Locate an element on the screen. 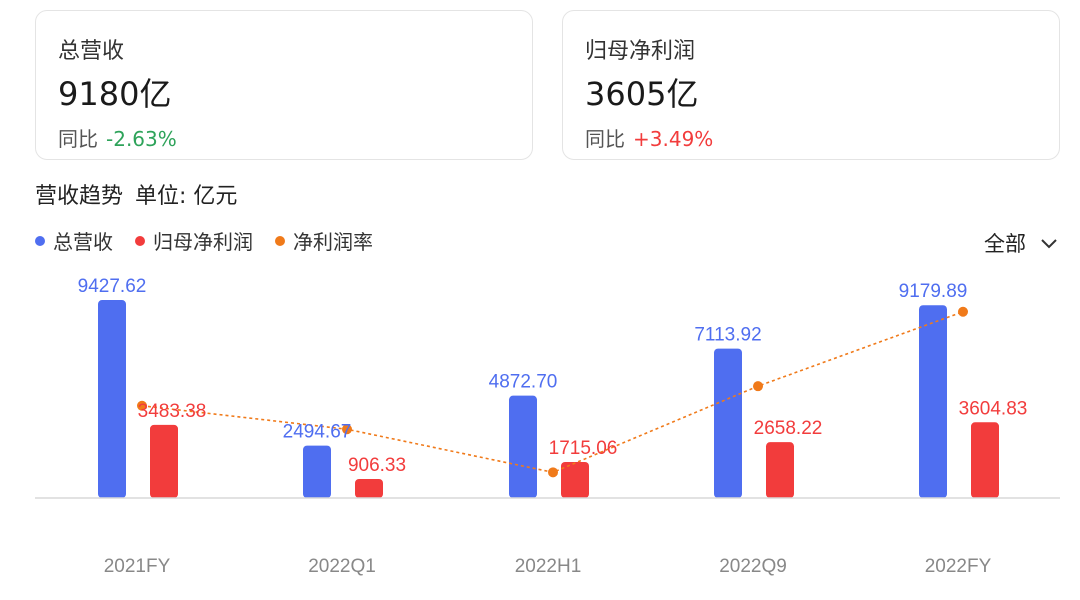 The image size is (1080, 600). legend-label: 归母净利润 is located at coordinates (203, 242).